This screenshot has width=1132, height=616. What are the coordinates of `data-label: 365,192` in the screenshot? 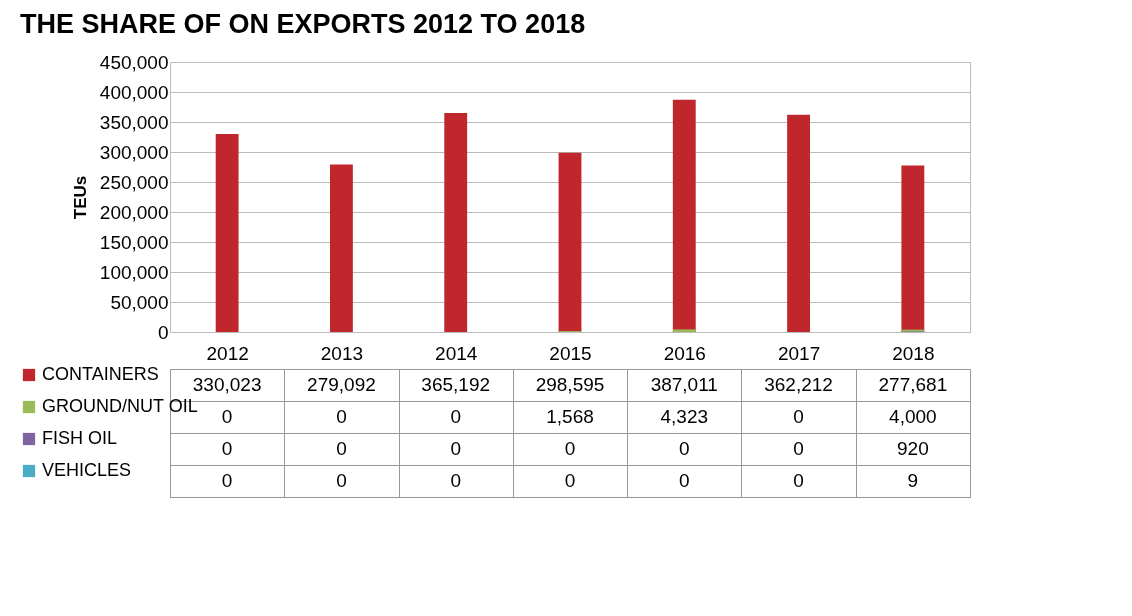 It's located at (456, 384).